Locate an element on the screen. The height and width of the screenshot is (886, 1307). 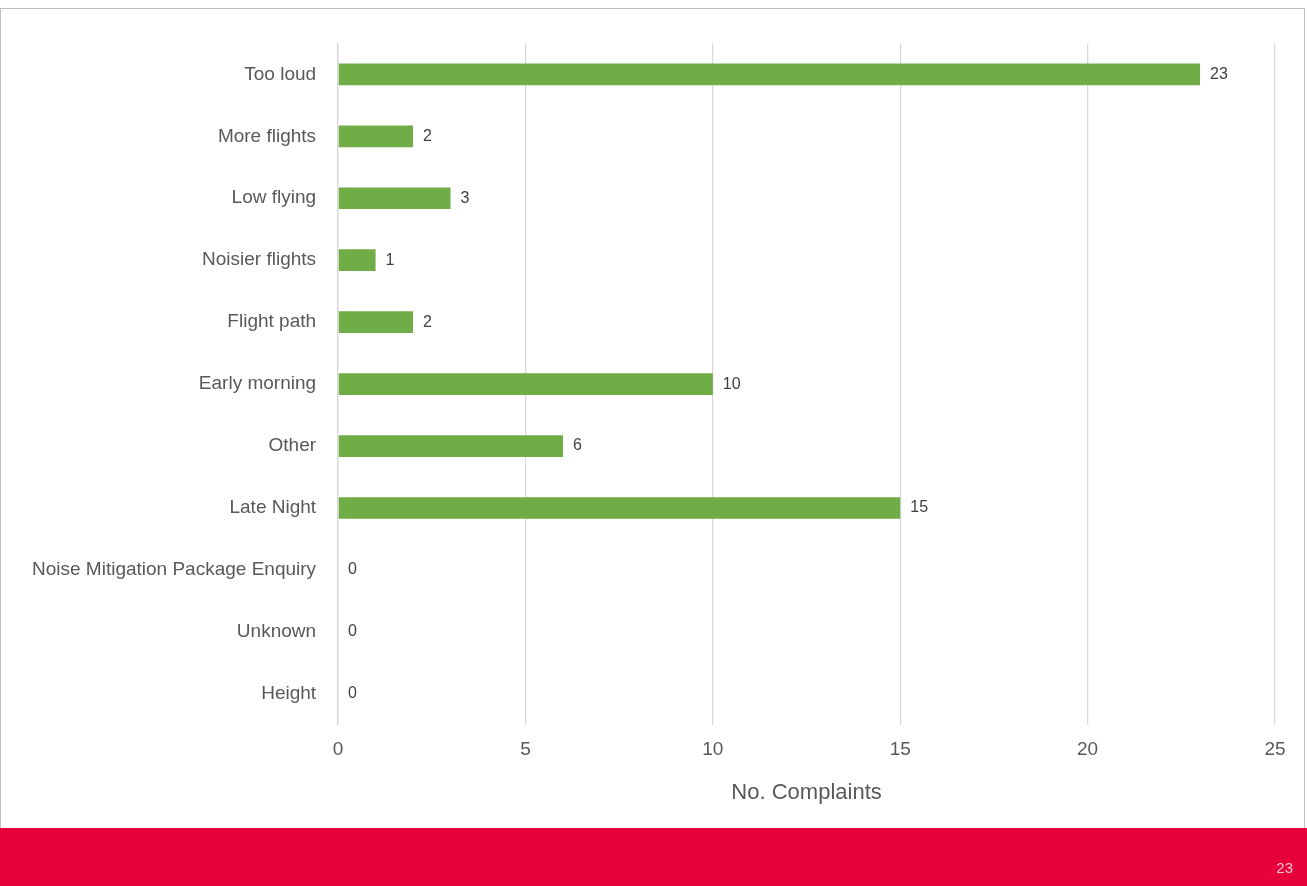
y-tick-label: More flights is located at coordinates (267, 135).